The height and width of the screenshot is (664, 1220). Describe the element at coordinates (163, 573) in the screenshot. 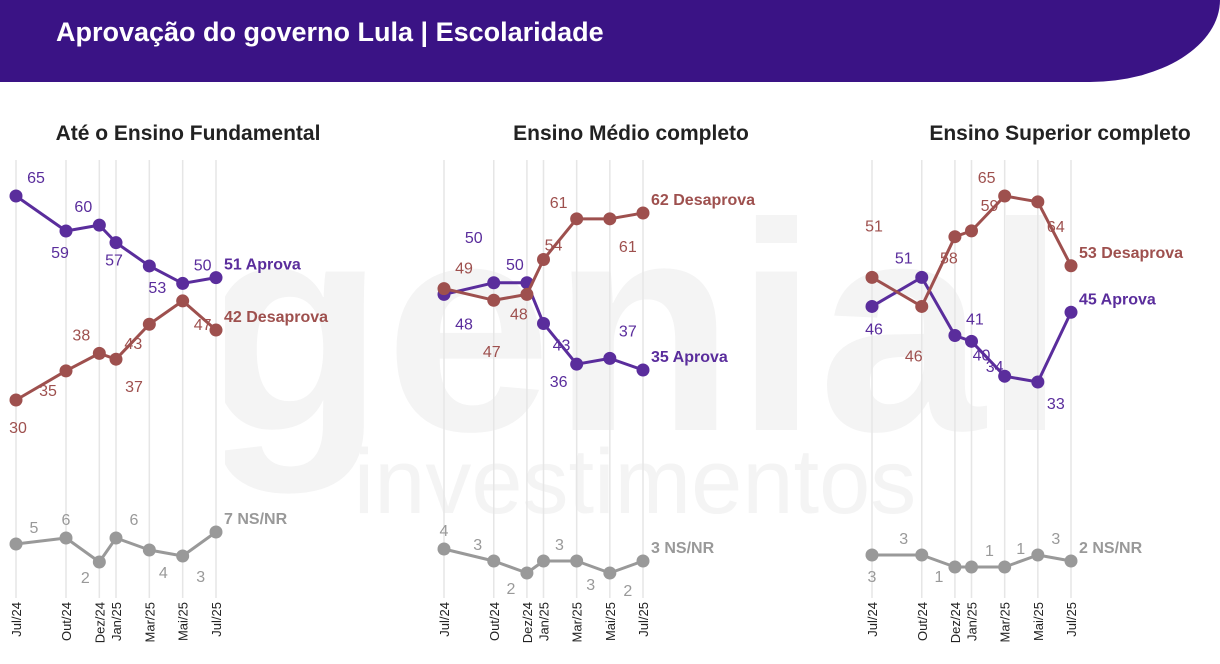

I see `data-label-nsnr: 4` at that location.